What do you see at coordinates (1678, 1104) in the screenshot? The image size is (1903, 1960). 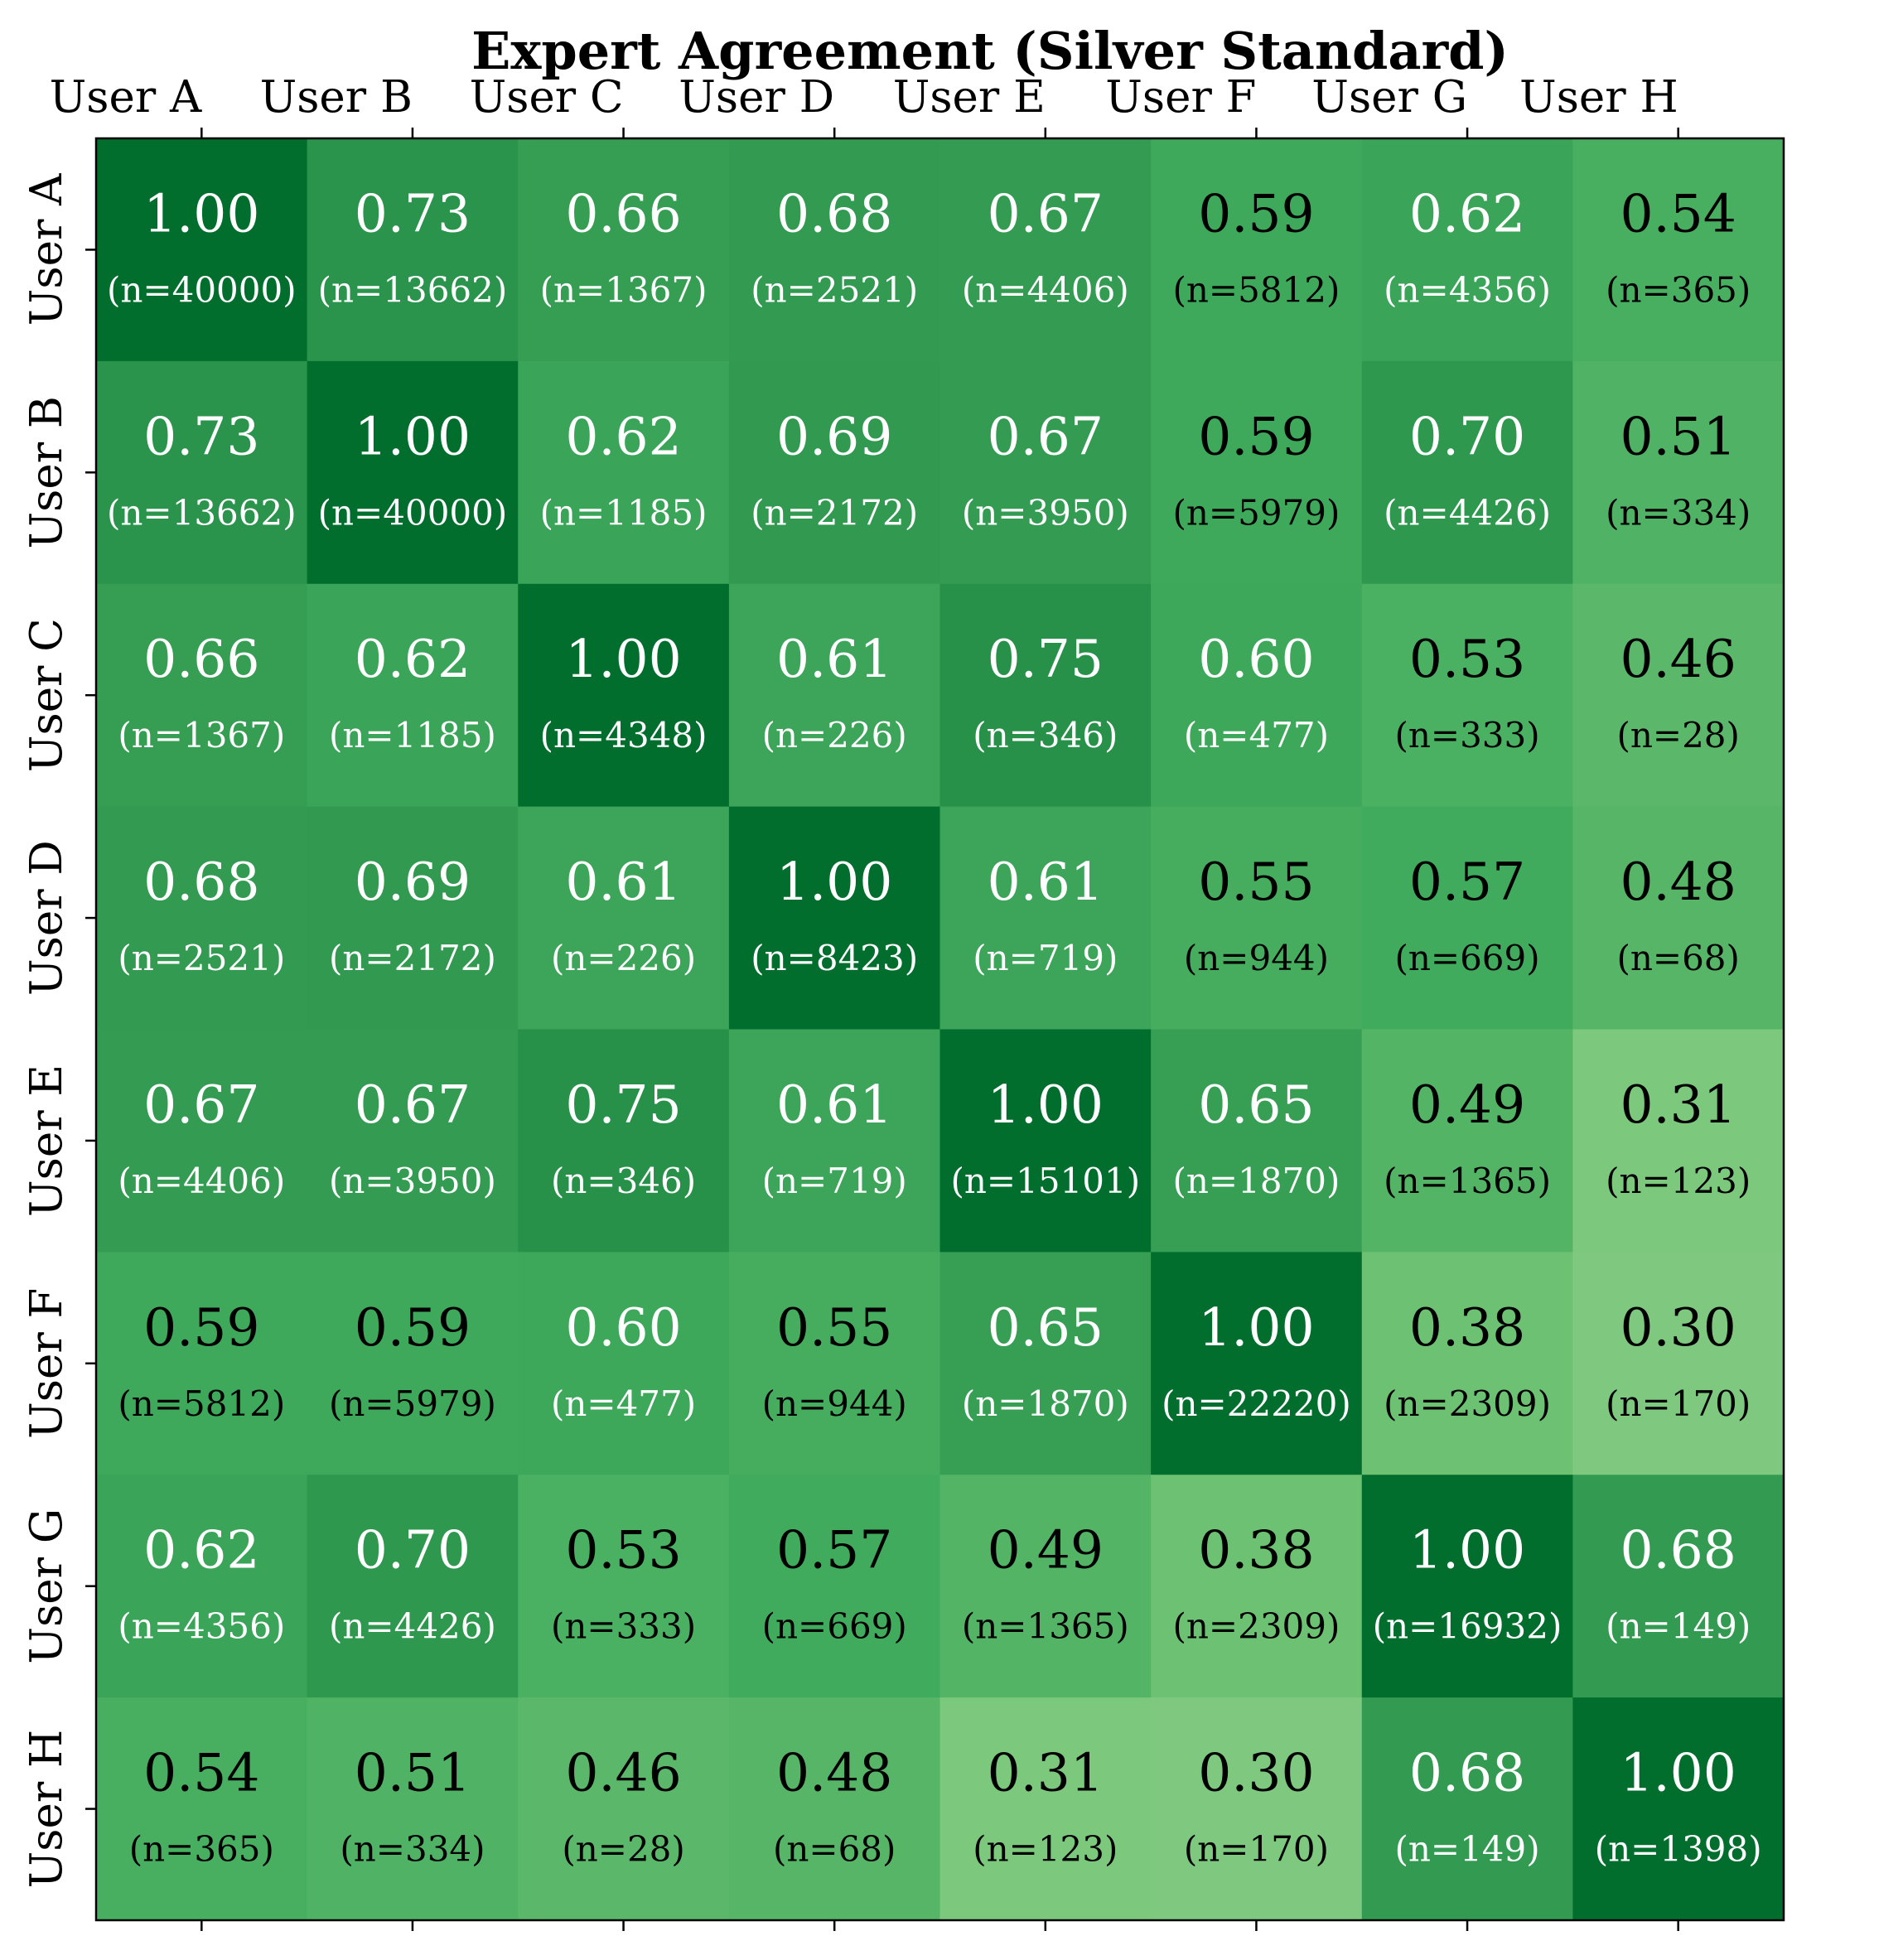 I see `cell-value-label: 0.31` at bounding box center [1678, 1104].